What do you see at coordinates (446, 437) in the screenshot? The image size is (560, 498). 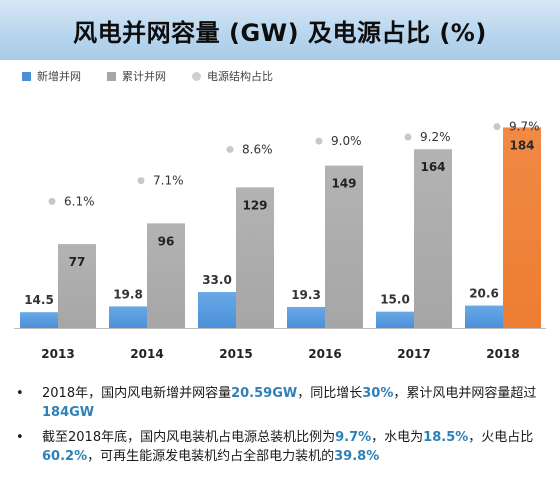 I see `highlight-value: 18.5%` at bounding box center [446, 437].